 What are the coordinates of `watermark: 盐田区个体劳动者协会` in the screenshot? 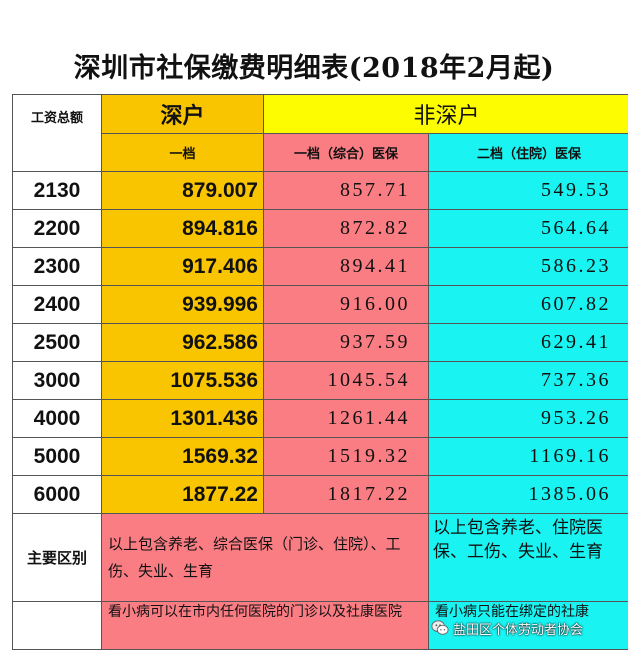 It's located at (529, 628).